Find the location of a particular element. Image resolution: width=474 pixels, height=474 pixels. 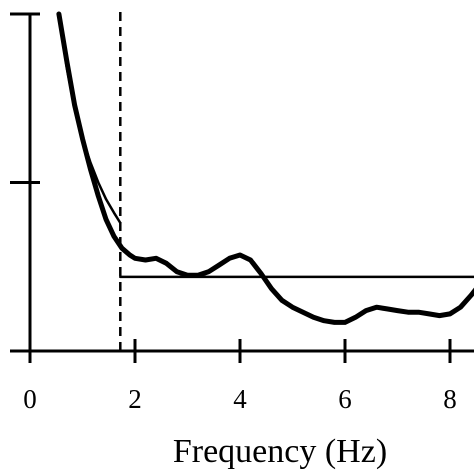

x-tick-label-4: 8 is located at coordinates (450, 399).